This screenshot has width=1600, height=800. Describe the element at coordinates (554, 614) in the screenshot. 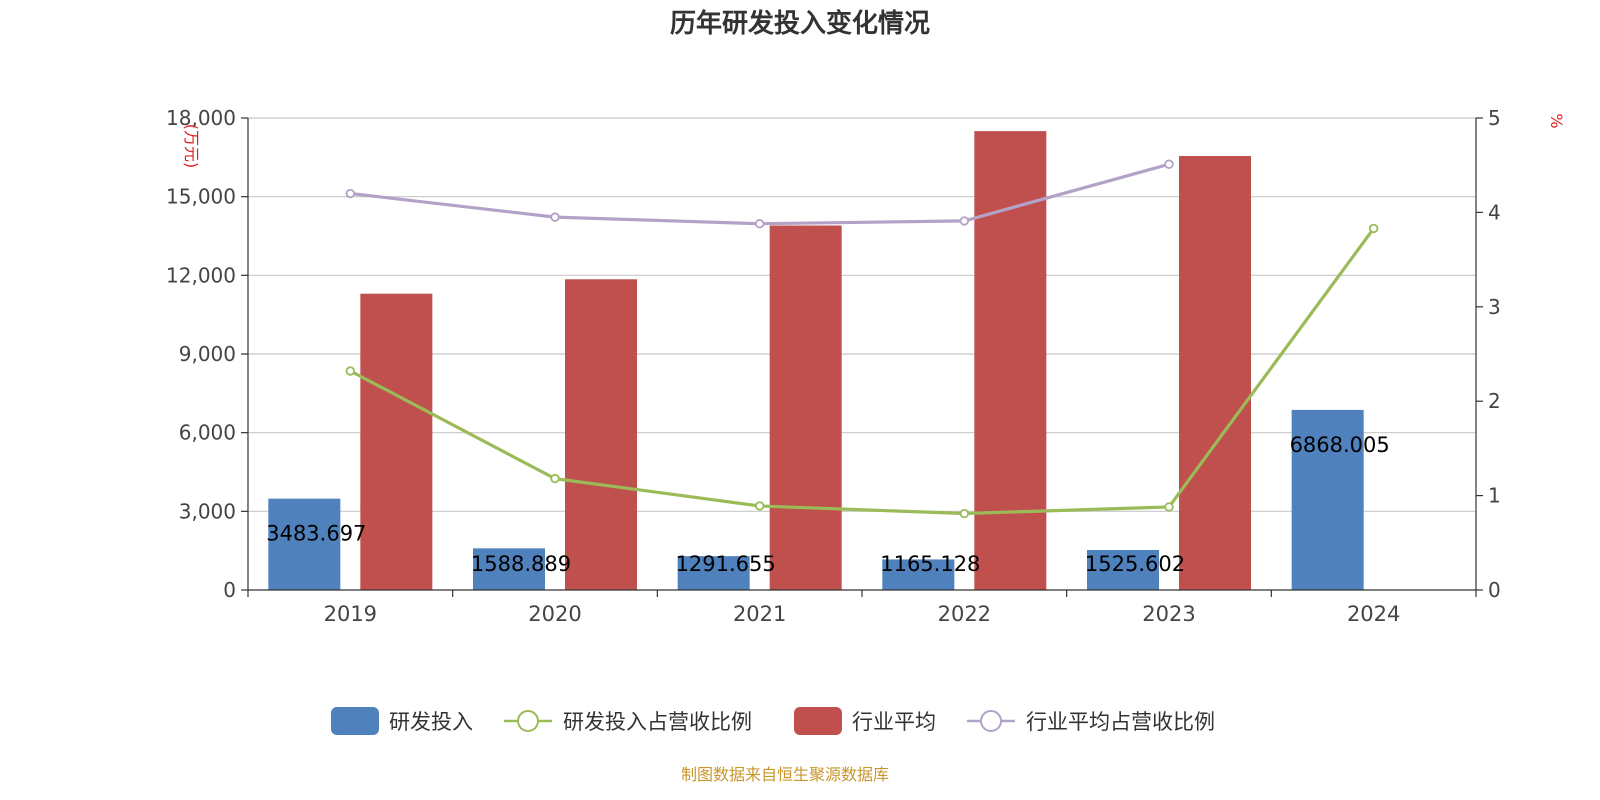

I see `x-tick-label: 2020` at that location.